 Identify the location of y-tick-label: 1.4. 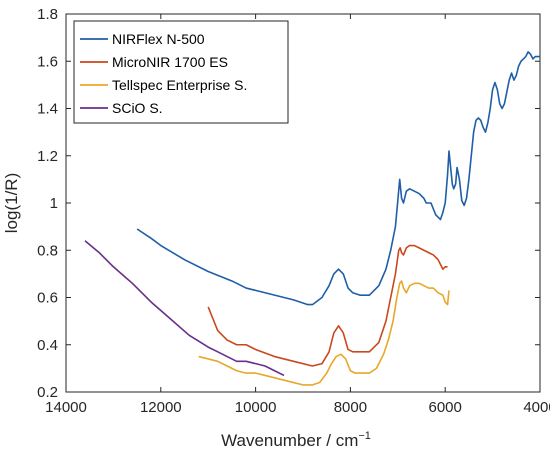
(47, 109).